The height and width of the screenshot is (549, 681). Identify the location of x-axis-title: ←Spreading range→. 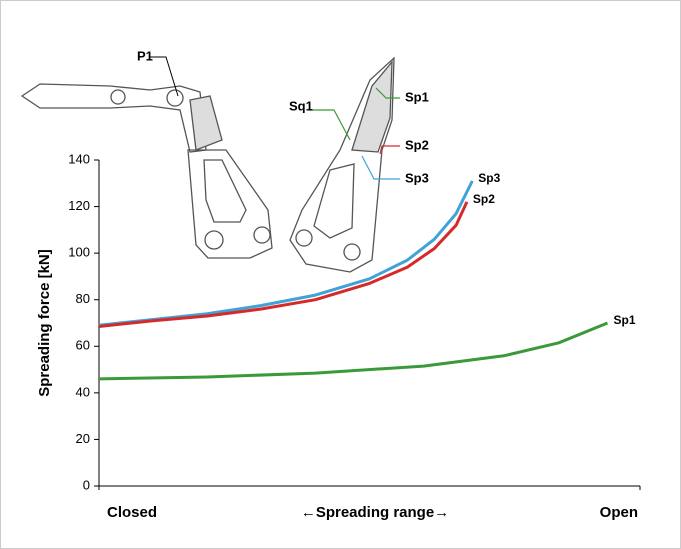
(375, 512).